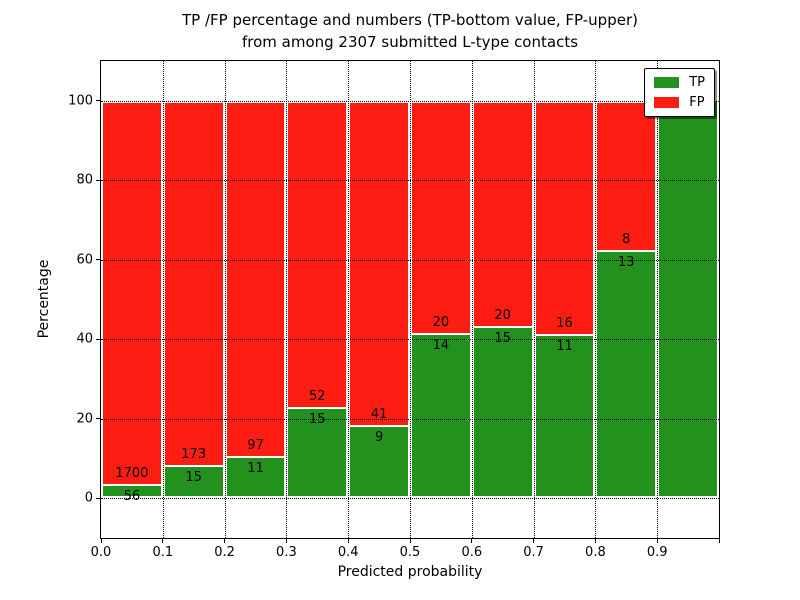  I want to click on fp-count-label: 41, so click(379, 414).